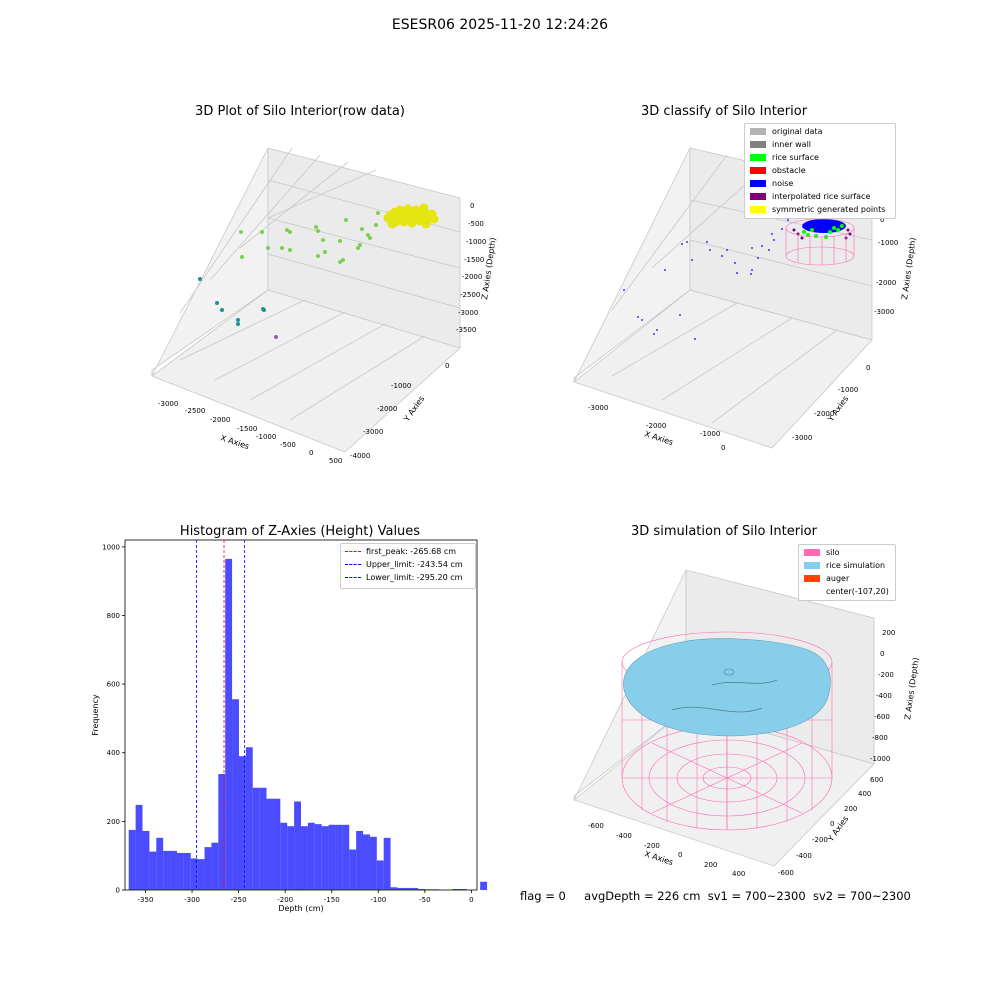 Image resolution: width=1000 pixels, height=1000 pixels. What do you see at coordinates (401, 386) in the screenshot?
I see `p1-ytick: -1000` at bounding box center [401, 386].